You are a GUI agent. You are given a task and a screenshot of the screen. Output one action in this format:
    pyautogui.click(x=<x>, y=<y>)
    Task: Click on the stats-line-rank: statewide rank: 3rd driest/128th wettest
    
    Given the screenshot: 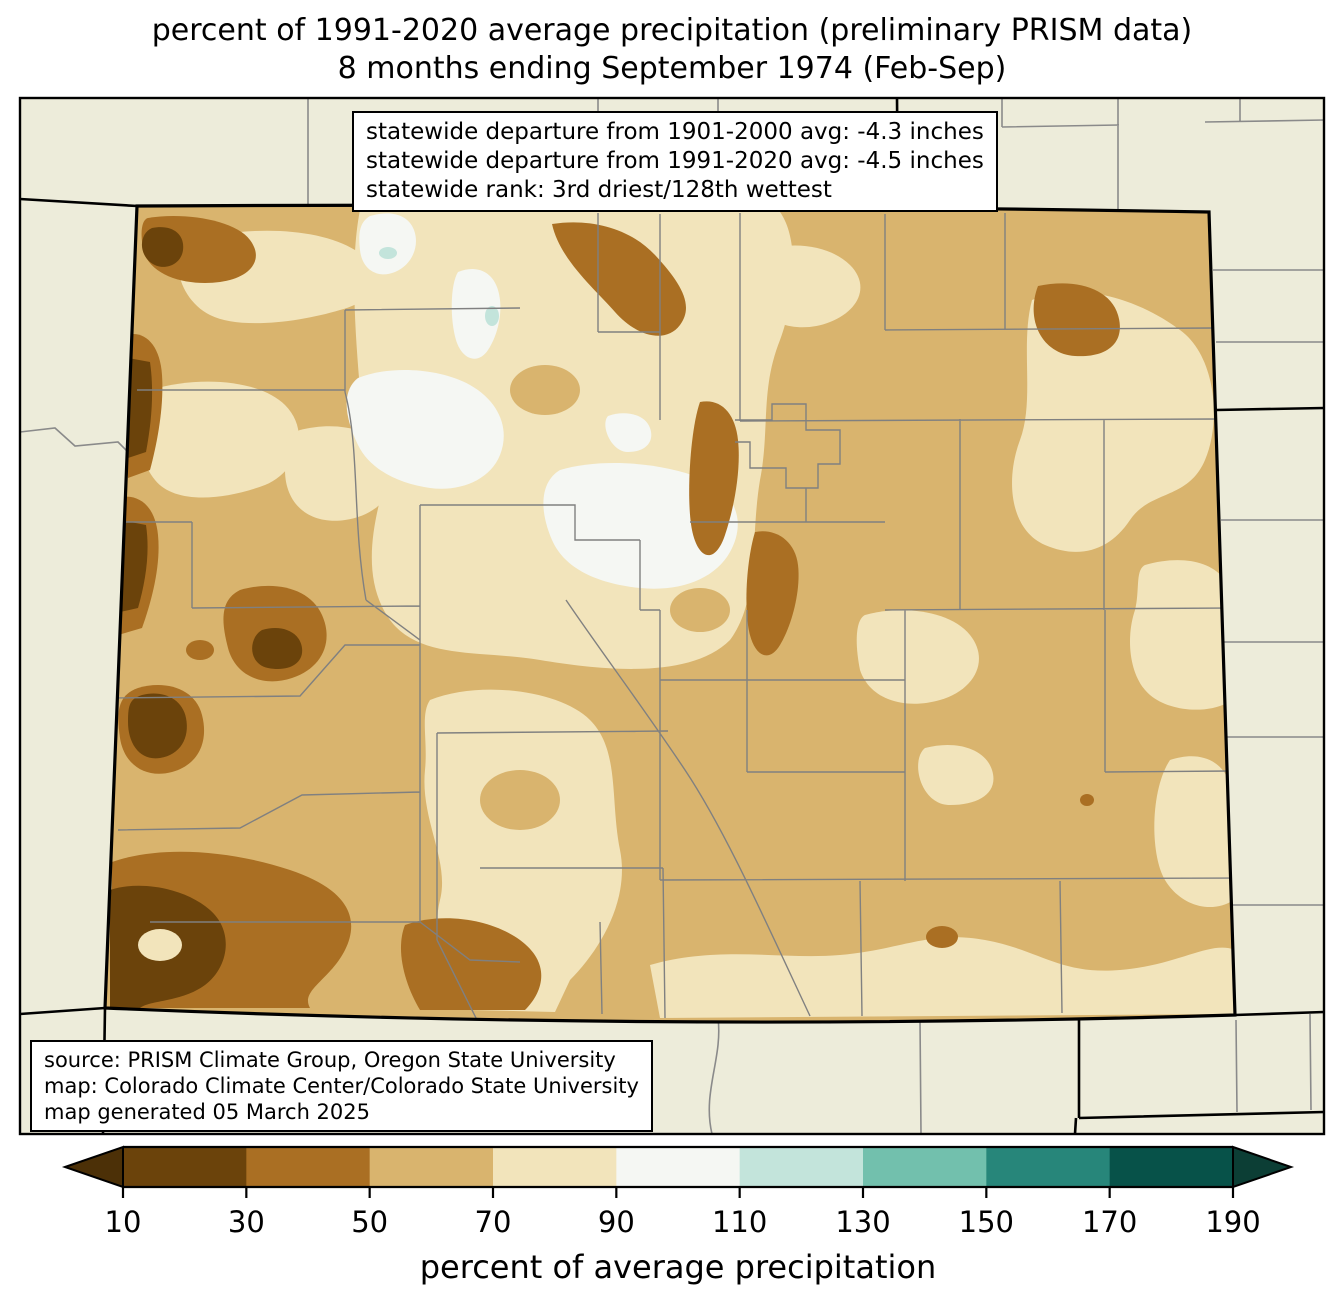 What is the action you would take?
    pyautogui.click(x=599, y=190)
    